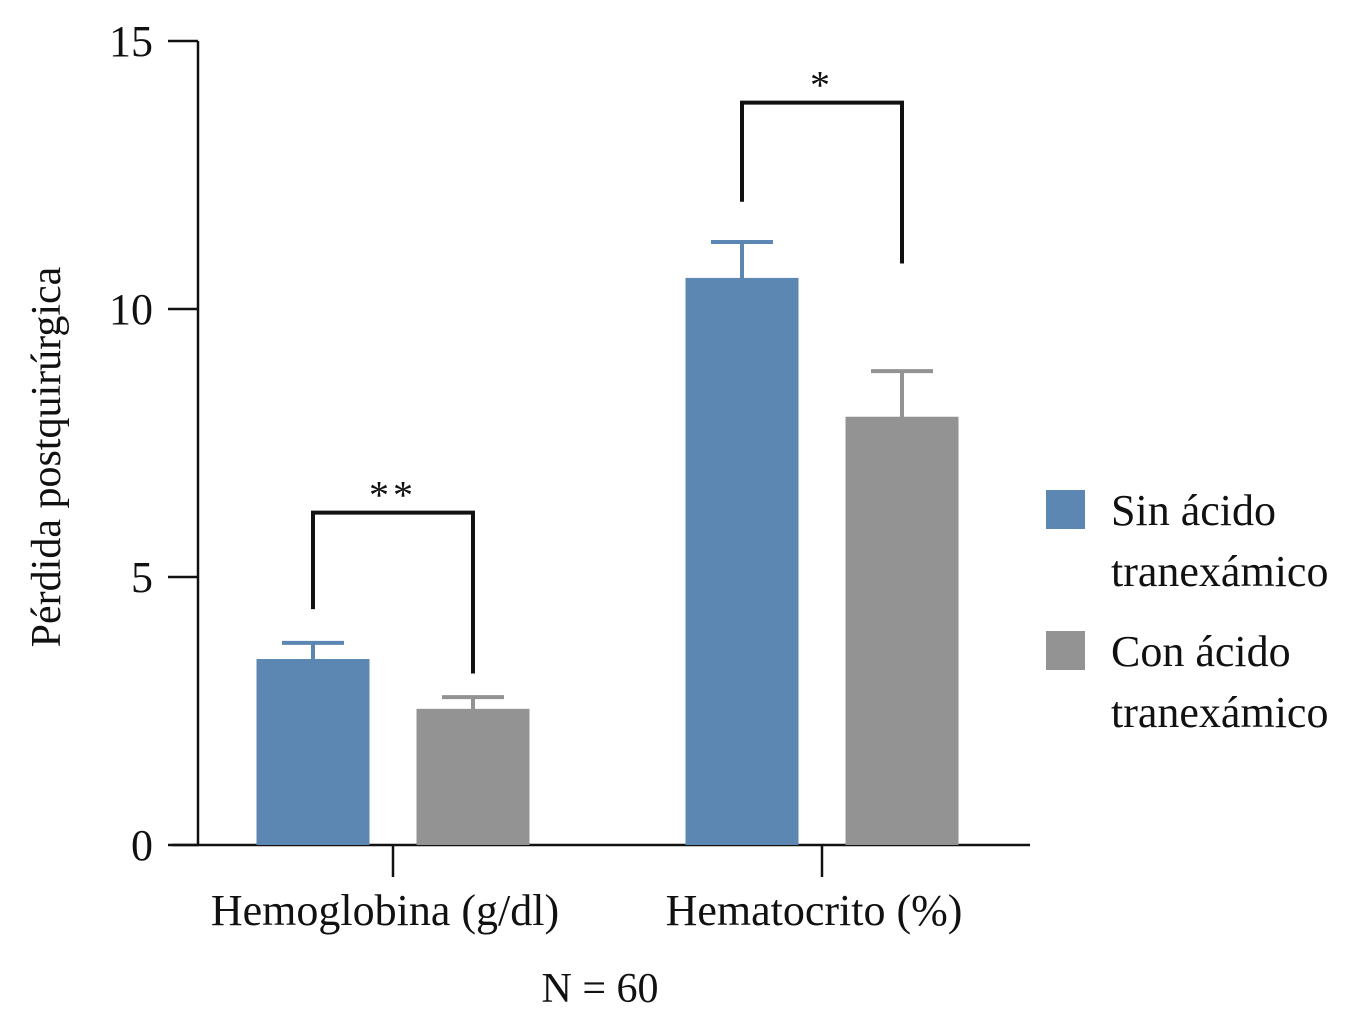 The image size is (1367, 1024). Describe the element at coordinates (47, 456) in the screenshot. I see `y-axis-label: Pérdida postquirúrgica` at that location.